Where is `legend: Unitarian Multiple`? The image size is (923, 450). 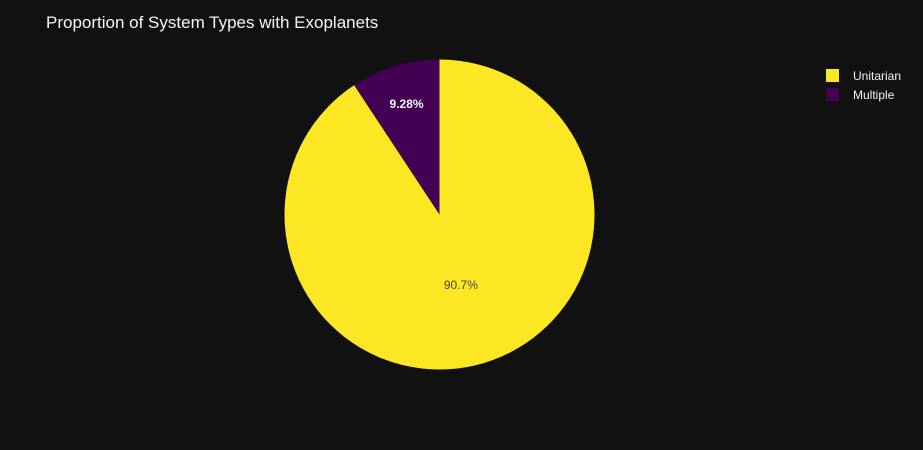
legend: Unitarian Multiple is located at coordinates (863, 85).